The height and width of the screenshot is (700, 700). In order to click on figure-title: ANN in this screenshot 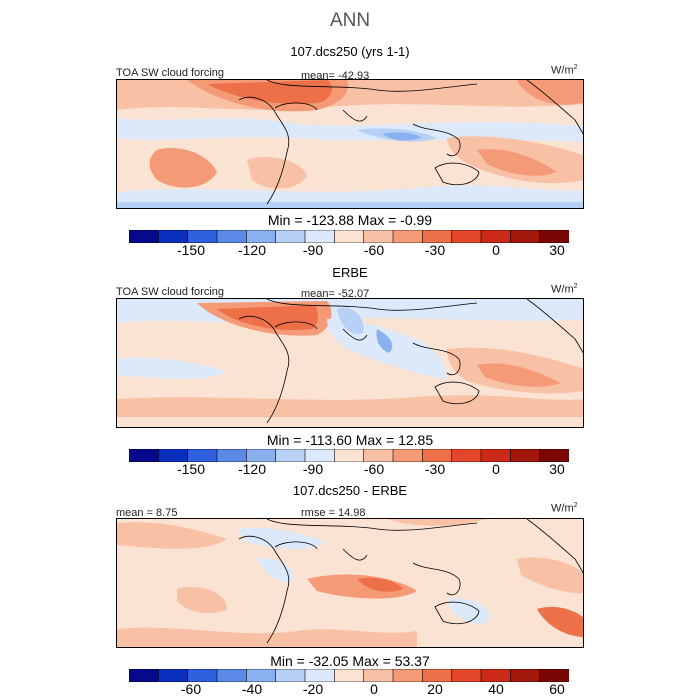, I will do `click(350, 20)`.